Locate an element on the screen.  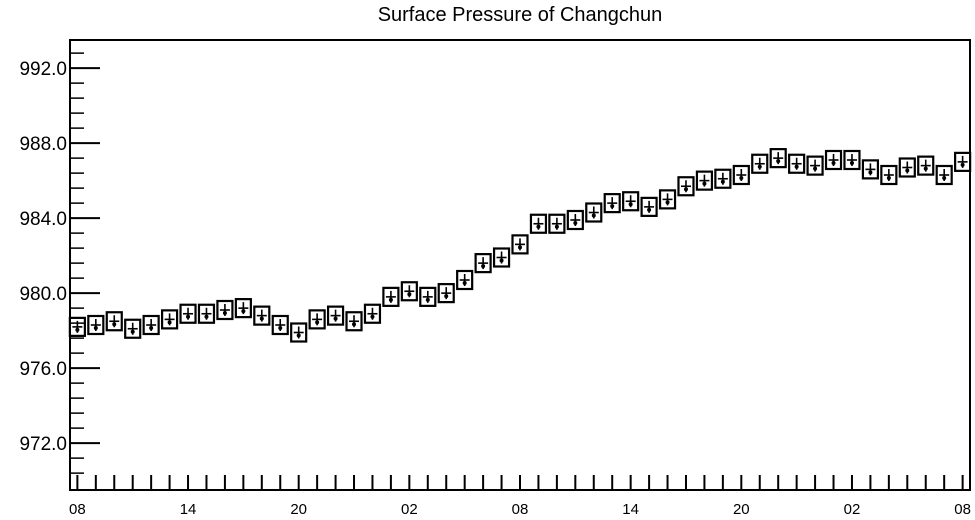
x-tick-label: 14 is located at coordinates (188, 509).